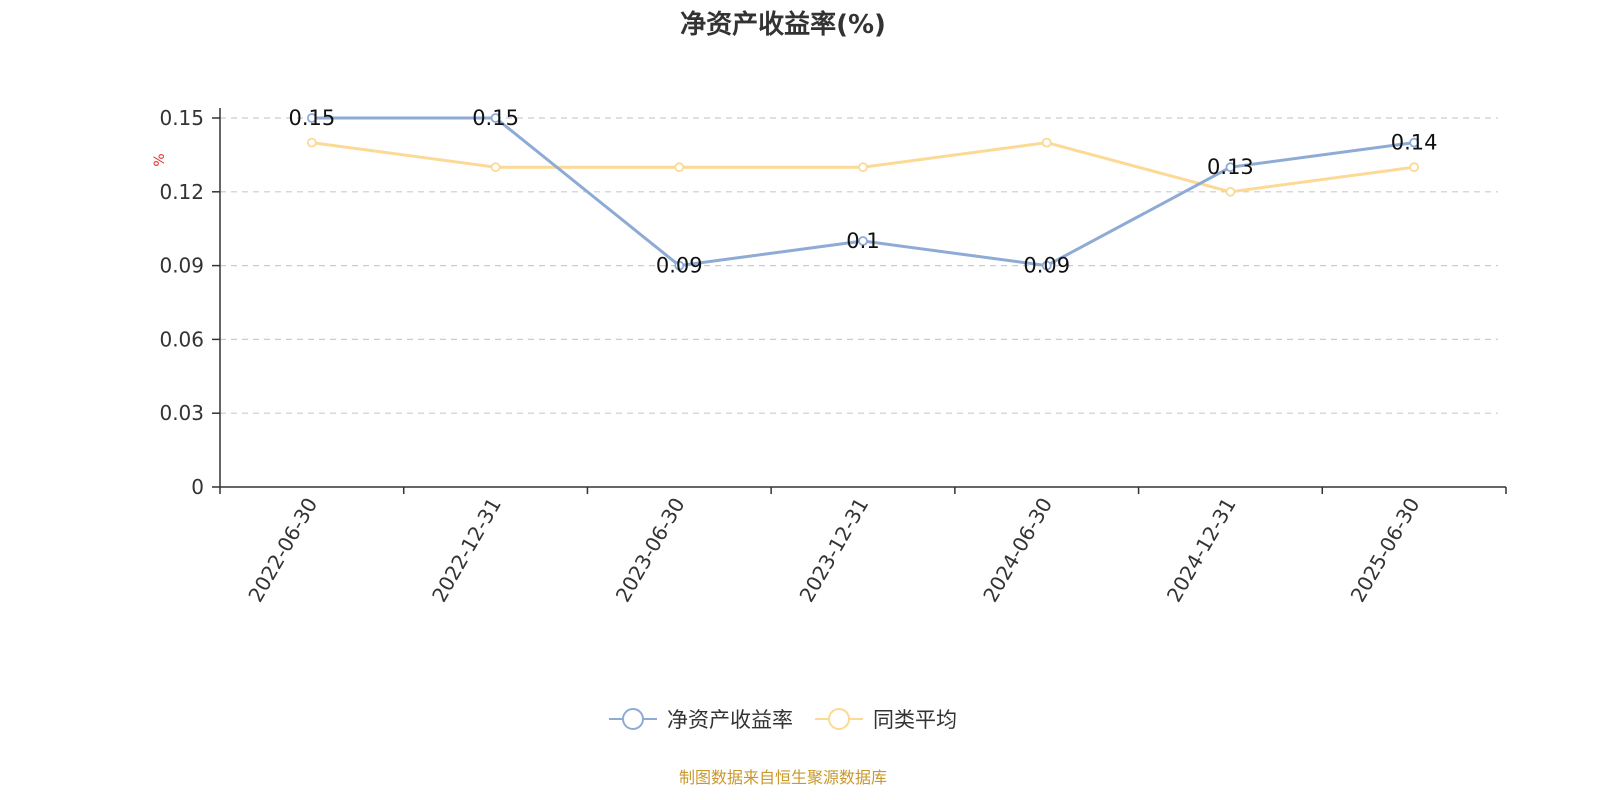  Describe the element at coordinates (189, 302) in the screenshot. I see `y-axis-ticks: 0 0.03 0.06 0.09 0.12 0.15` at that location.